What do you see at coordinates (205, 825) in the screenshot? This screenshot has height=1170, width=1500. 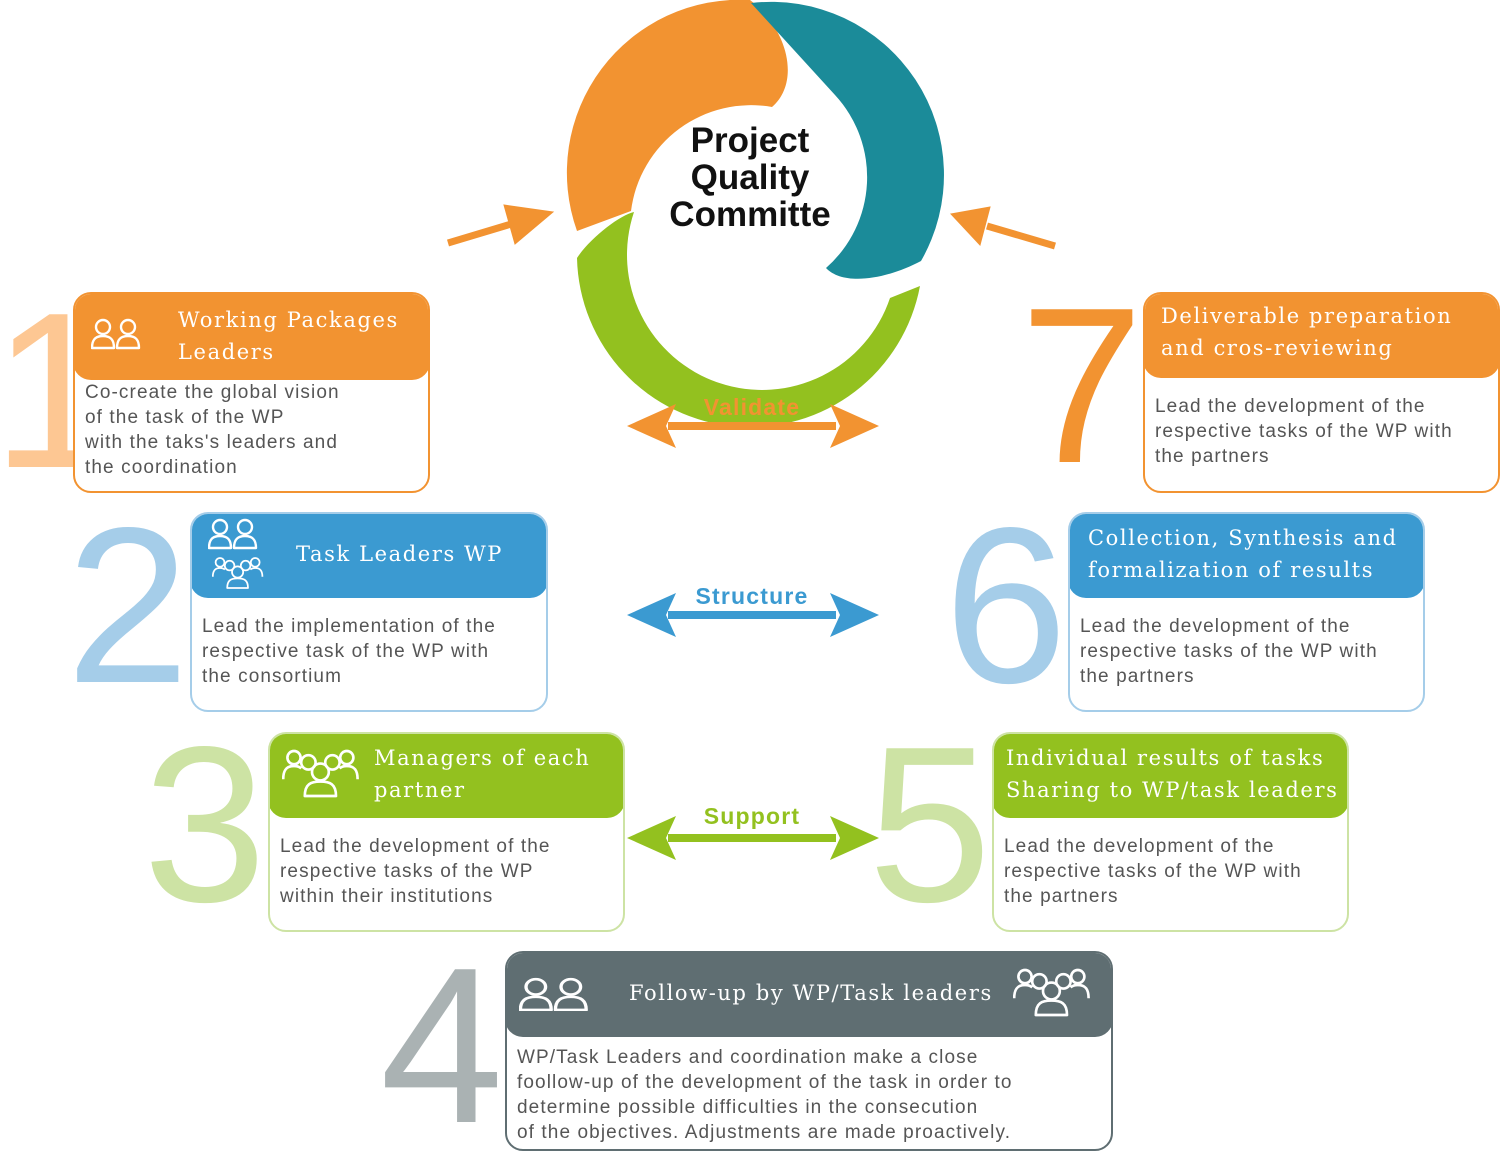 I see `step-3-number: 3` at bounding box center [205, 825].